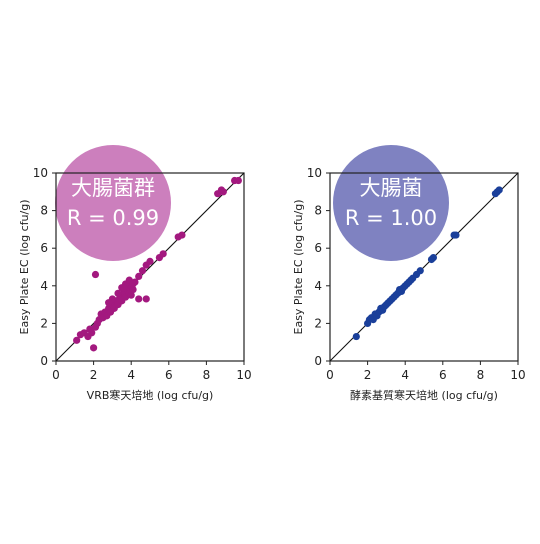 This screenshot has width=540, height=544. I want to click on badge-r-value: R = 1.00, so click(391, 218).